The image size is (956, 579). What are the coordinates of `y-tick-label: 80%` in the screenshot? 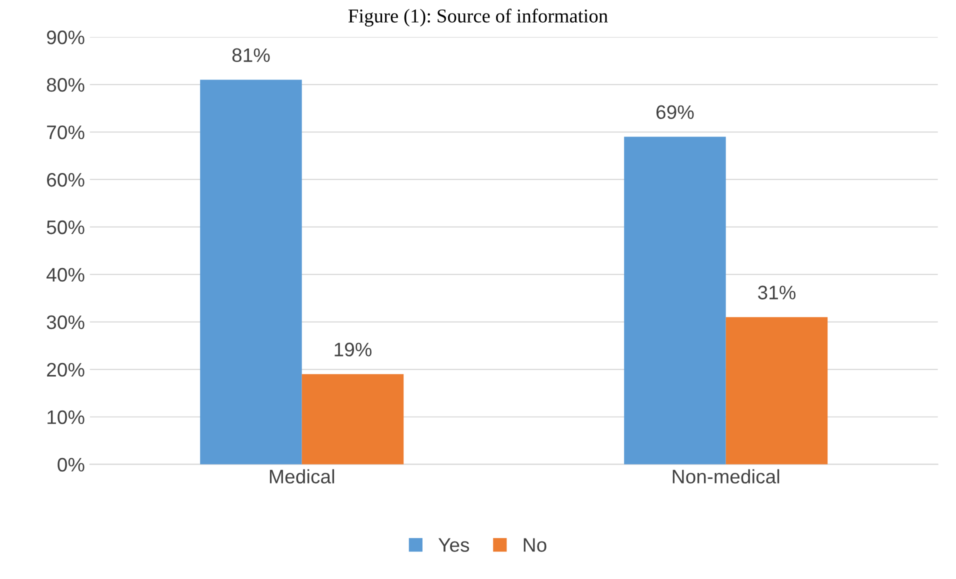 It's located at (65, 85).